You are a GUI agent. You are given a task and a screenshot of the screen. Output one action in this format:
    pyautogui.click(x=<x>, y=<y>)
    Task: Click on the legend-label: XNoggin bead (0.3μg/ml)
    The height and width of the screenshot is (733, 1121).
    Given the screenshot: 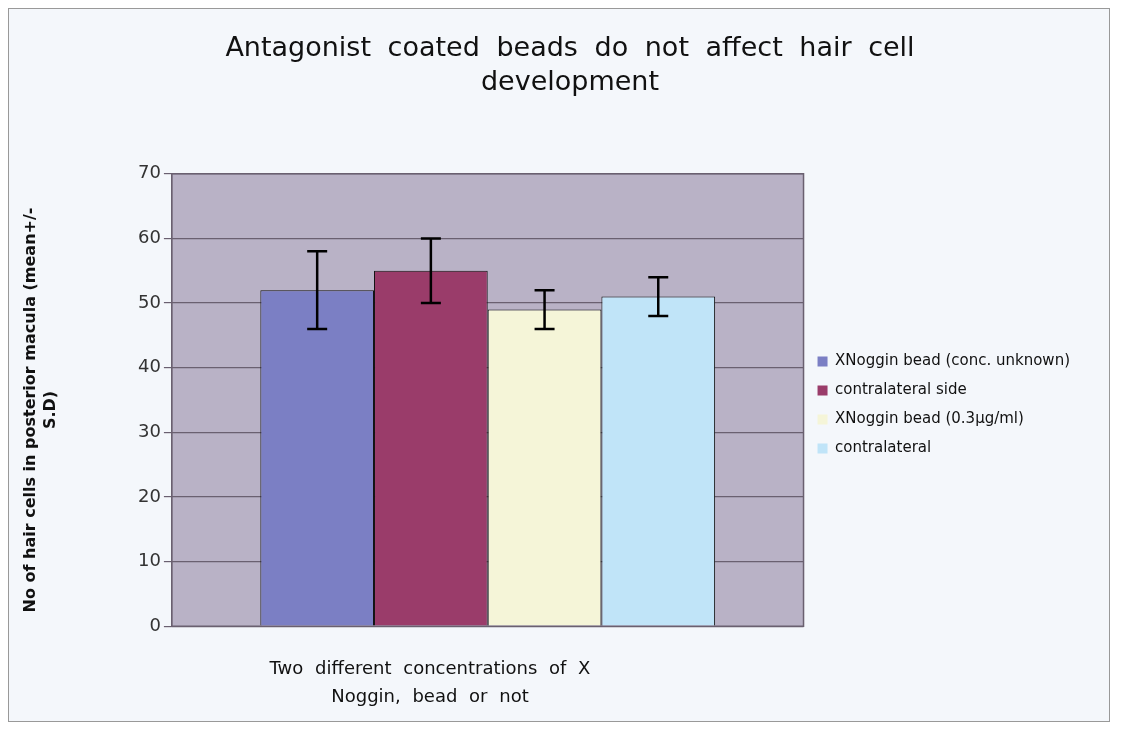 What is the action you would take?
    pyautogui.click(x=929, y=418)
    